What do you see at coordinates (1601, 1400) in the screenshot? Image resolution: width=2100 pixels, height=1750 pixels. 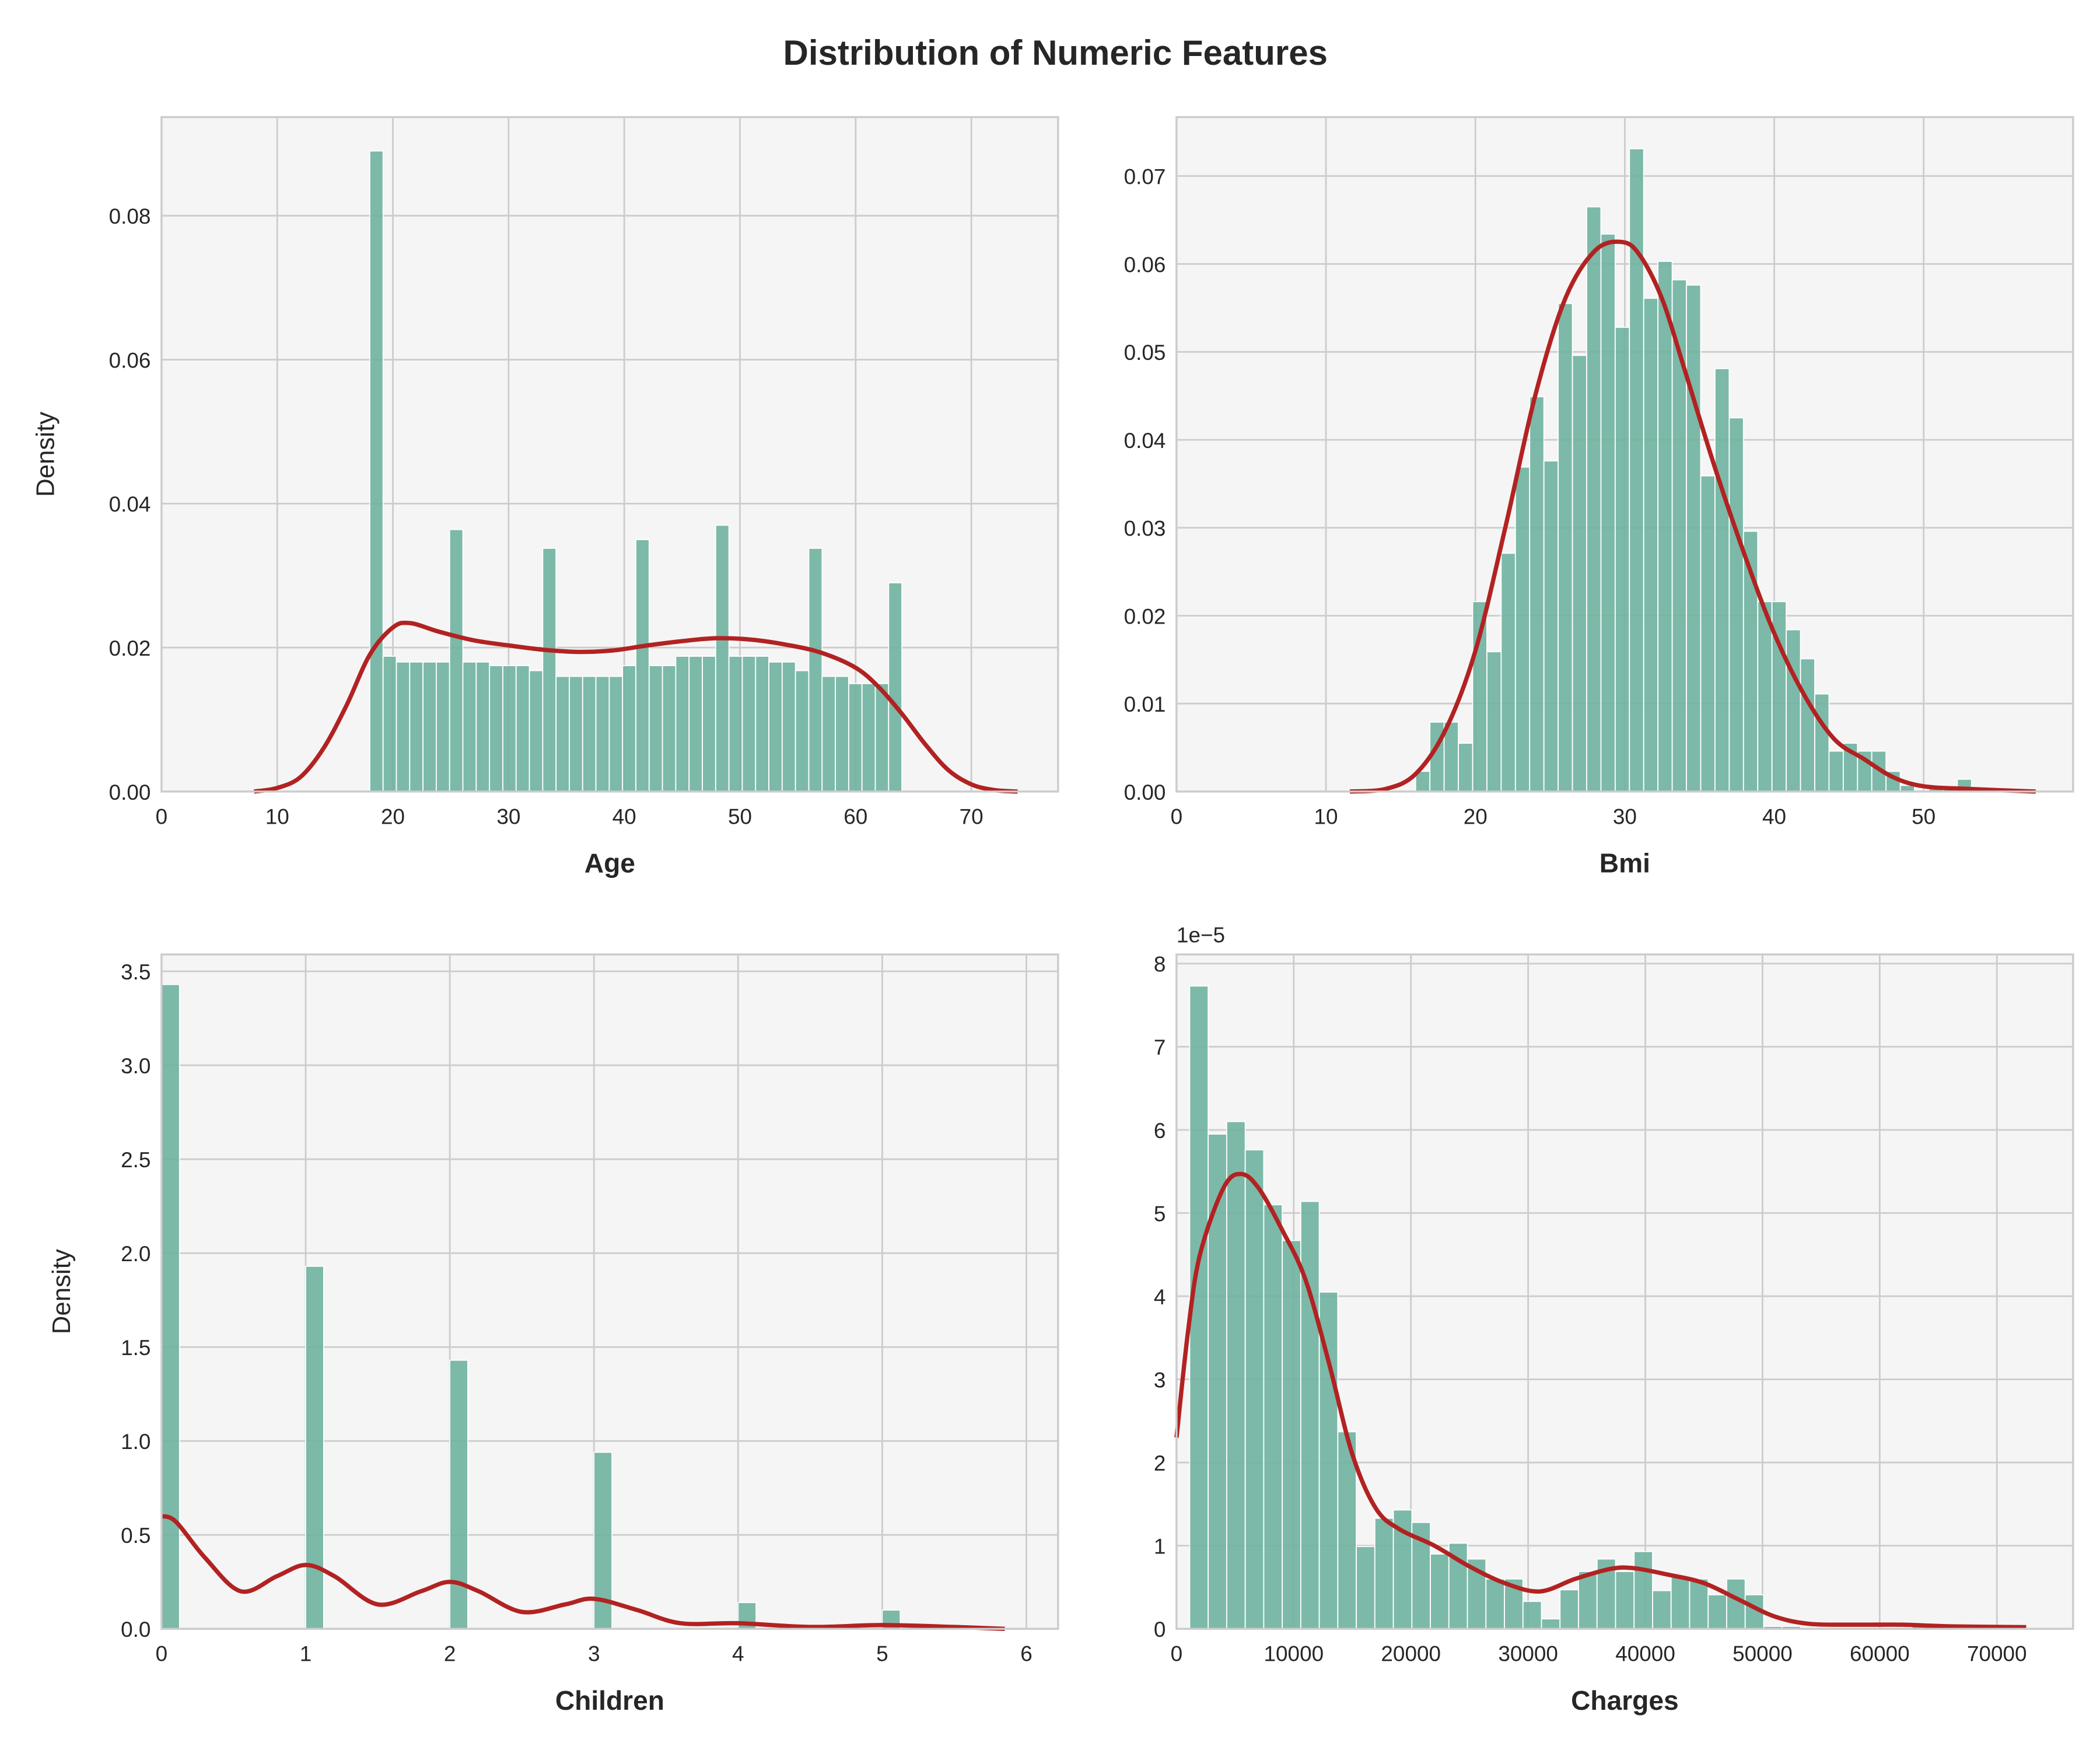 I see `kde-curve` at bounding box center [1601, 1400].